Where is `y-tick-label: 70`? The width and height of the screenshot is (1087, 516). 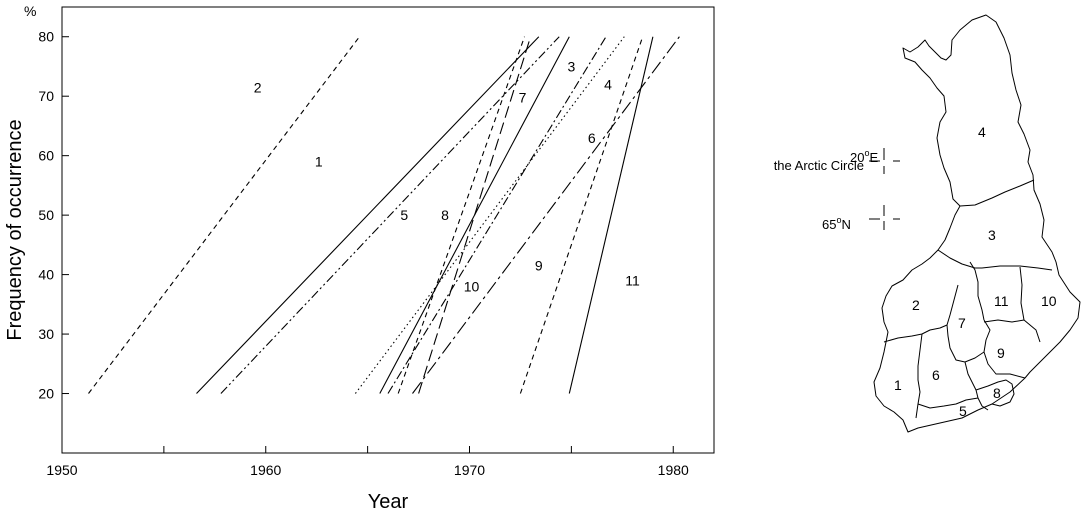
y-tick-label: 70 is located at coordinates (46, 96).